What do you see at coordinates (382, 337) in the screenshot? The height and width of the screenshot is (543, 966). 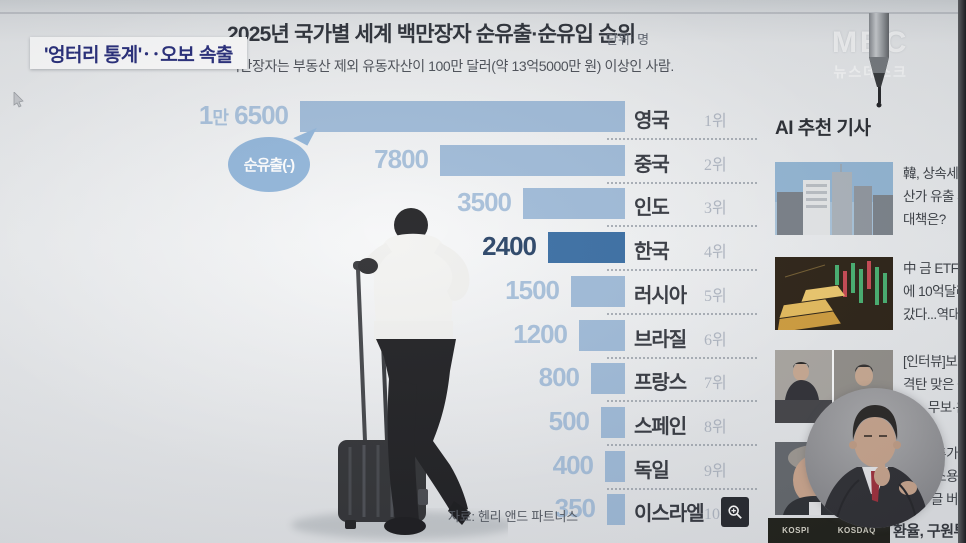 I see `chart-row-브라질: 1200 브라질 6위` at bounding box center [382, 337].